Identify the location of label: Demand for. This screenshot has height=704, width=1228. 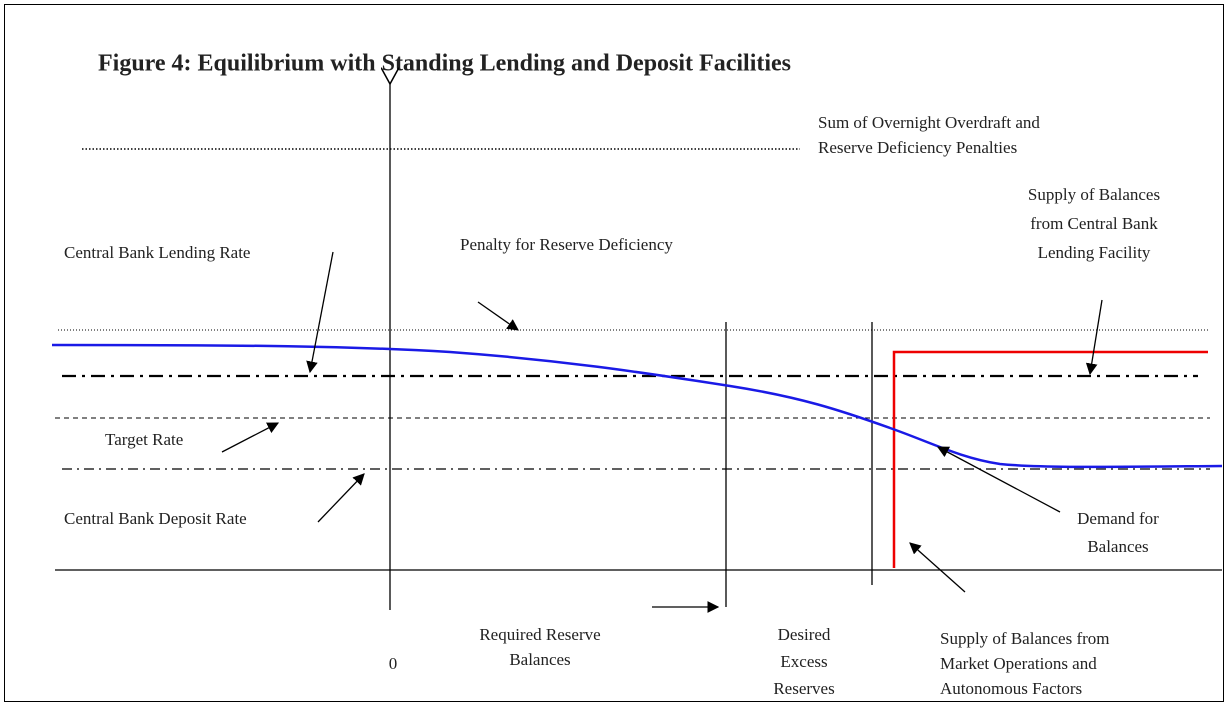
(1118, 518).